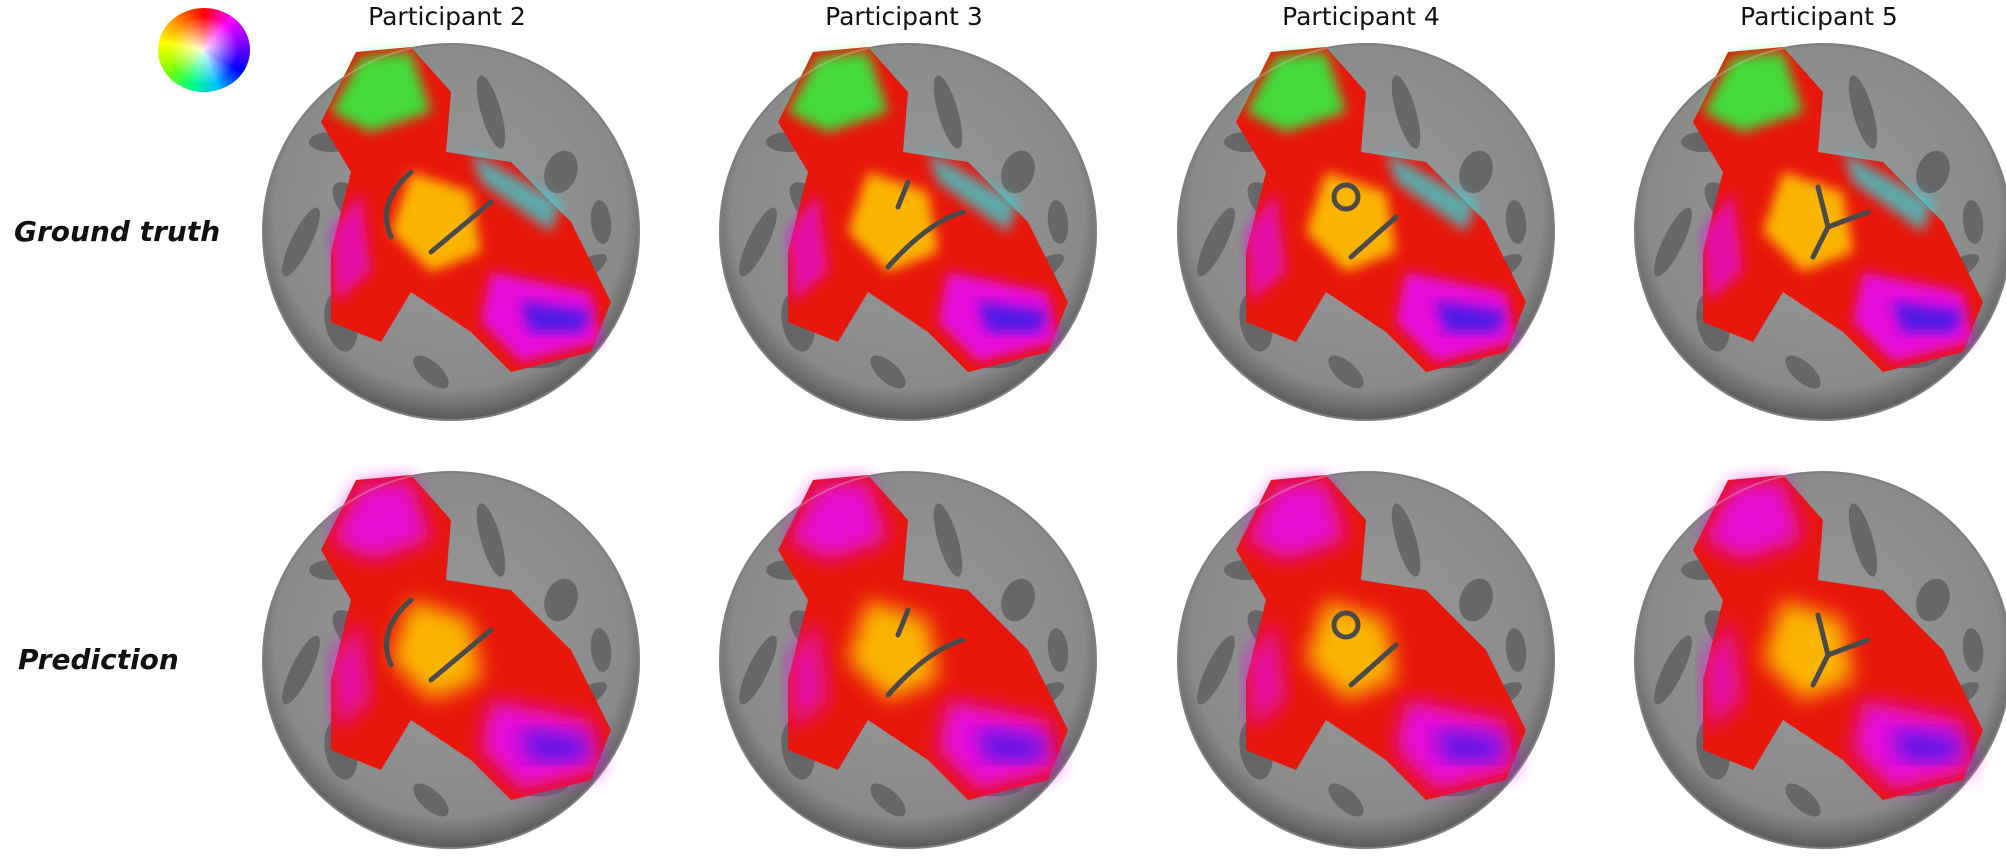 The image size is (2006, 858). Describe the element at coordinates (1361, 16) in the screenshot. I see `column-title-participant-4: Participant 4` at that location.